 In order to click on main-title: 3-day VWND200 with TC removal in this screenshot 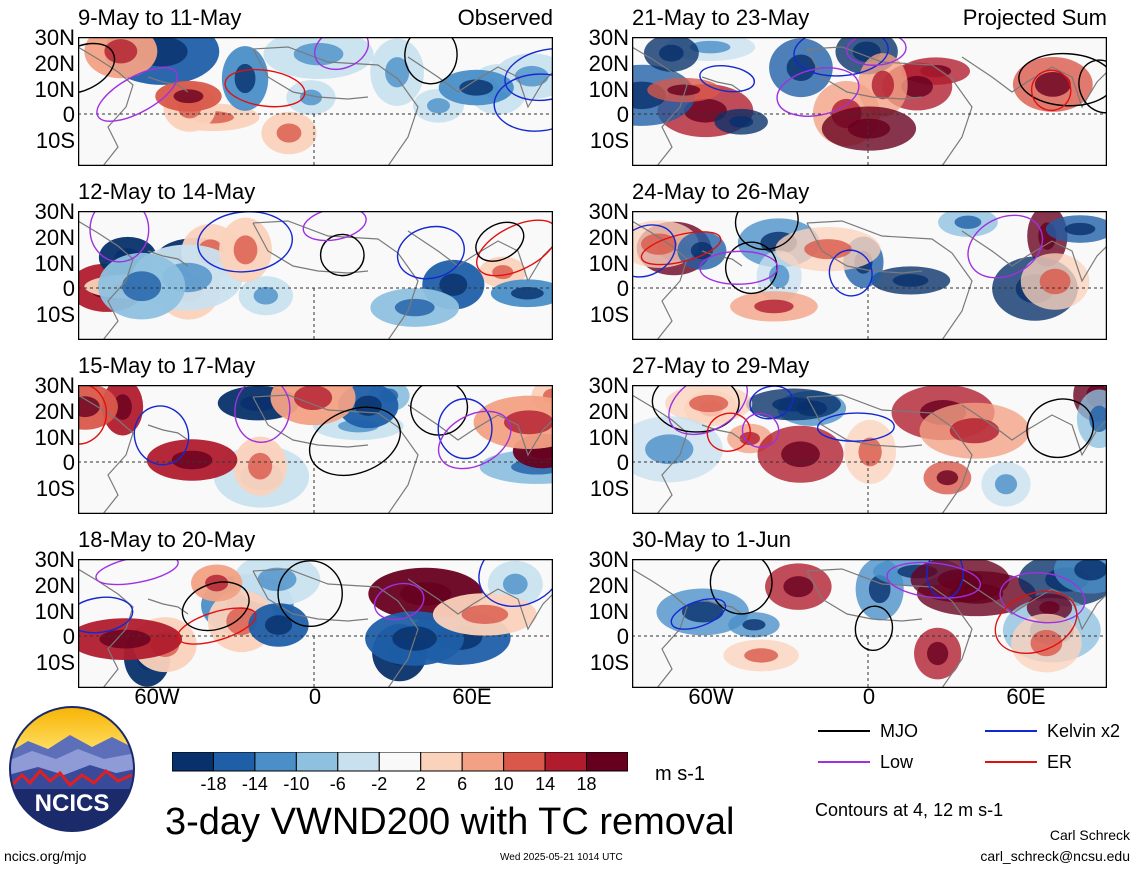, I will do `click(450, 822)`.